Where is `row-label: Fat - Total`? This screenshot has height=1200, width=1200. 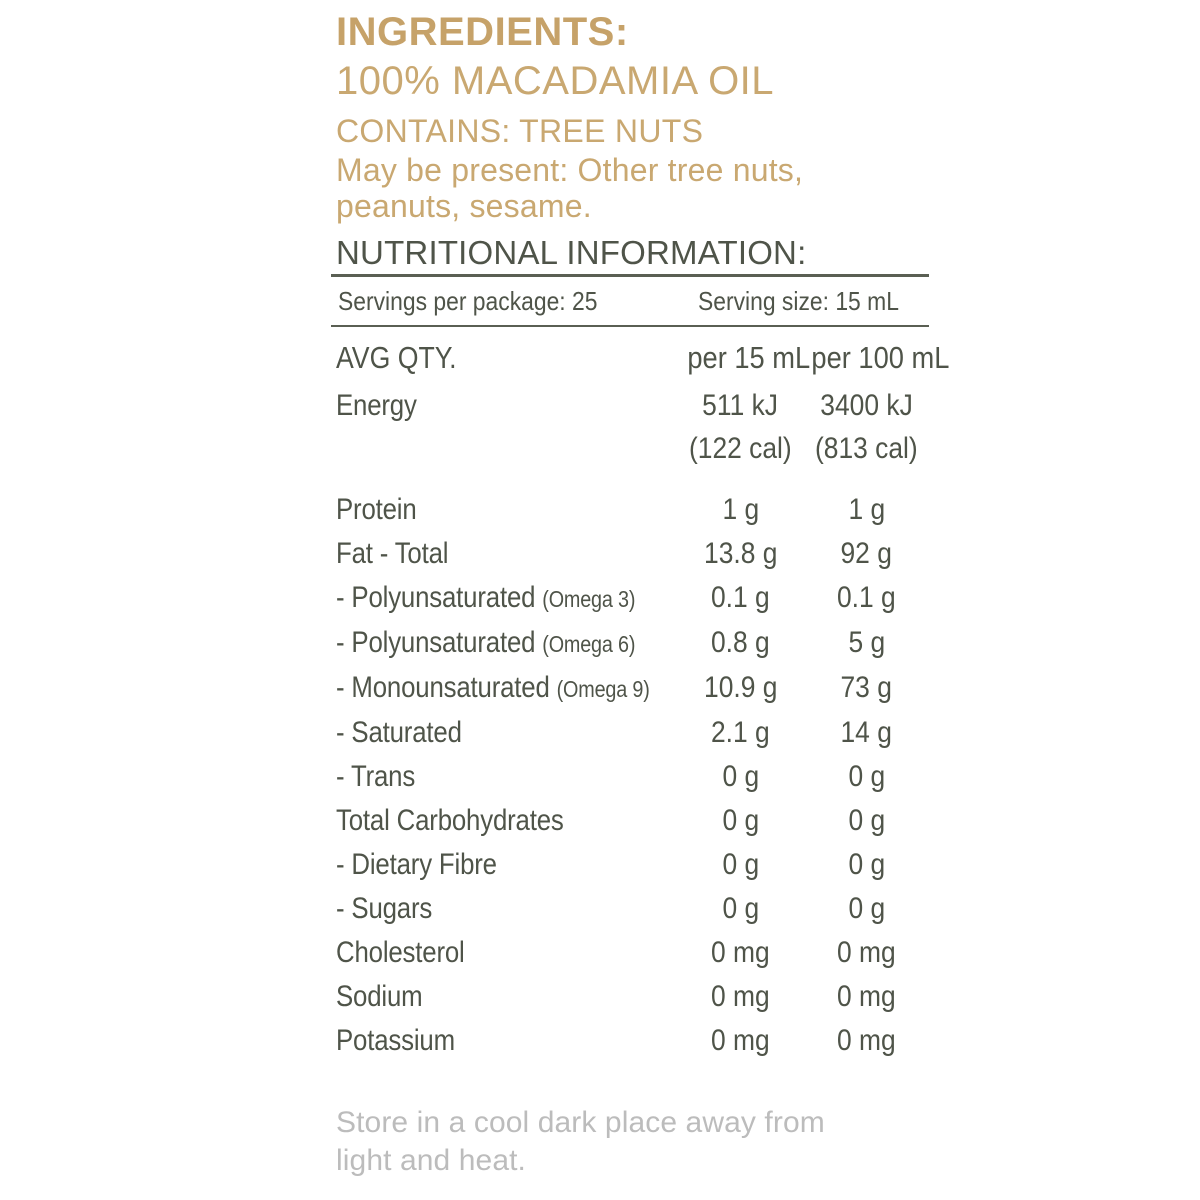
row-label: Fat - Total is located at coordinates (392, 553).